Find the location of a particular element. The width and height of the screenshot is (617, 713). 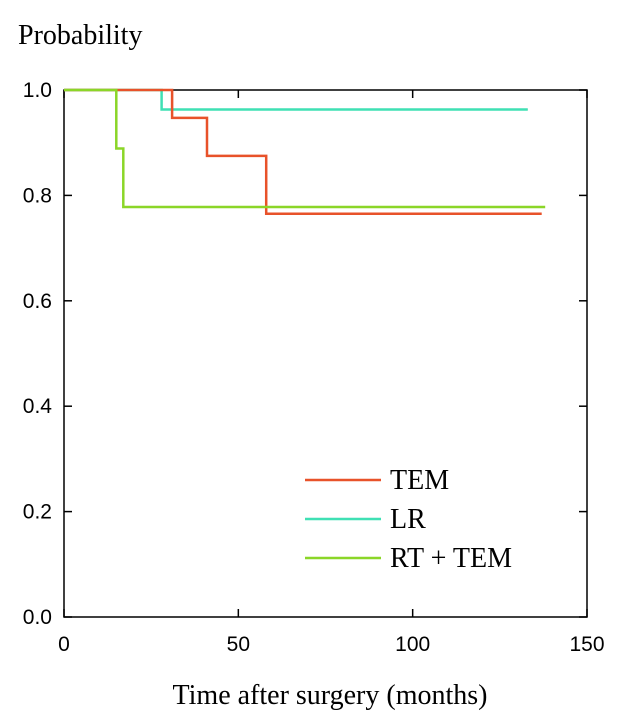

censor-line is located at coordinates (349, 100).